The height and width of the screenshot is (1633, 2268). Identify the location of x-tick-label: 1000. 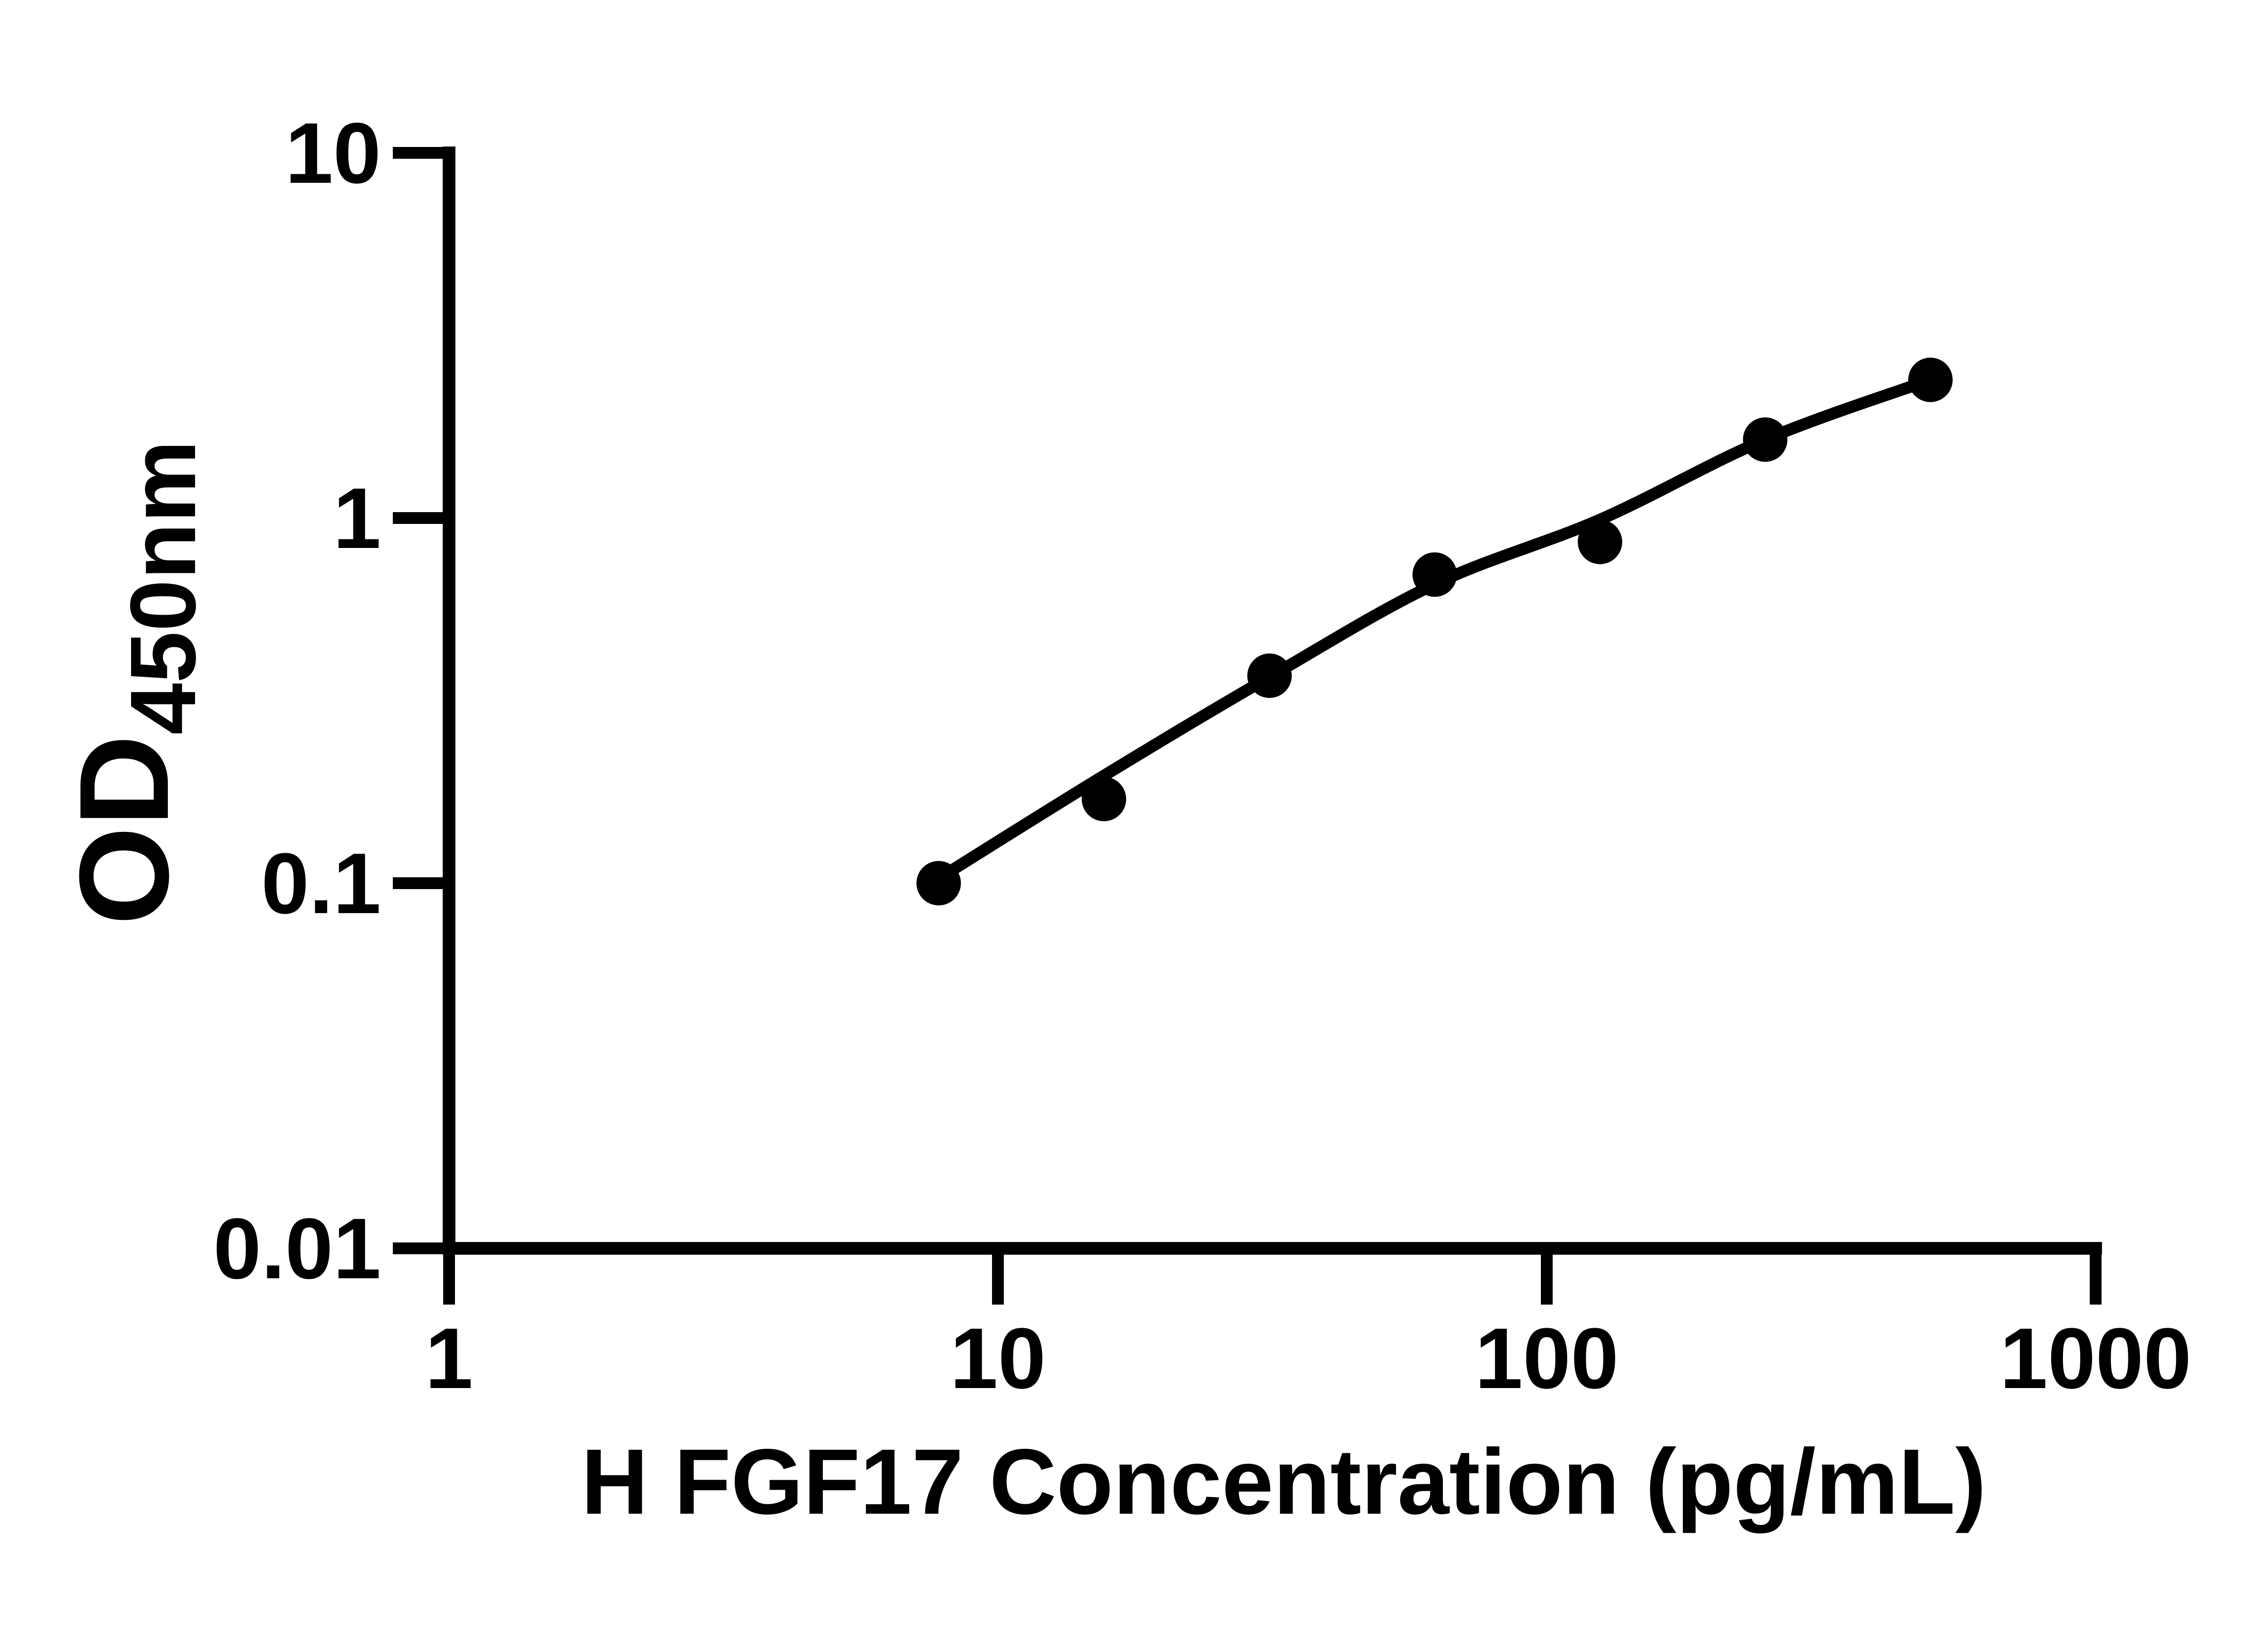
(2096, 1358).